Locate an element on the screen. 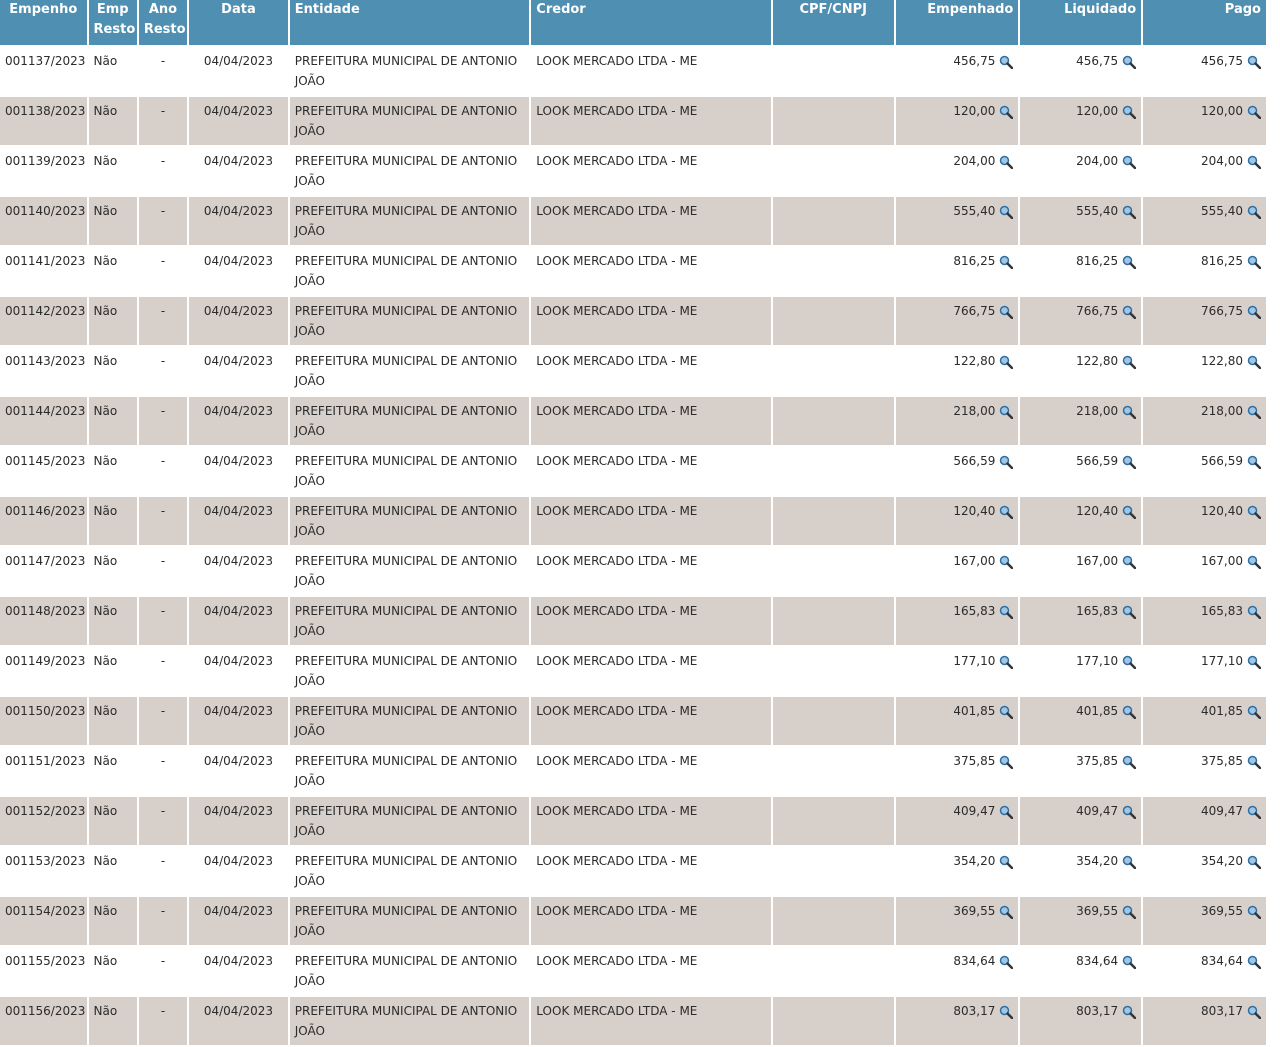 The height and width of the screenshot is (1047, 1280). cell-empenhado: 167,00 is located at coordinates (957, 572).